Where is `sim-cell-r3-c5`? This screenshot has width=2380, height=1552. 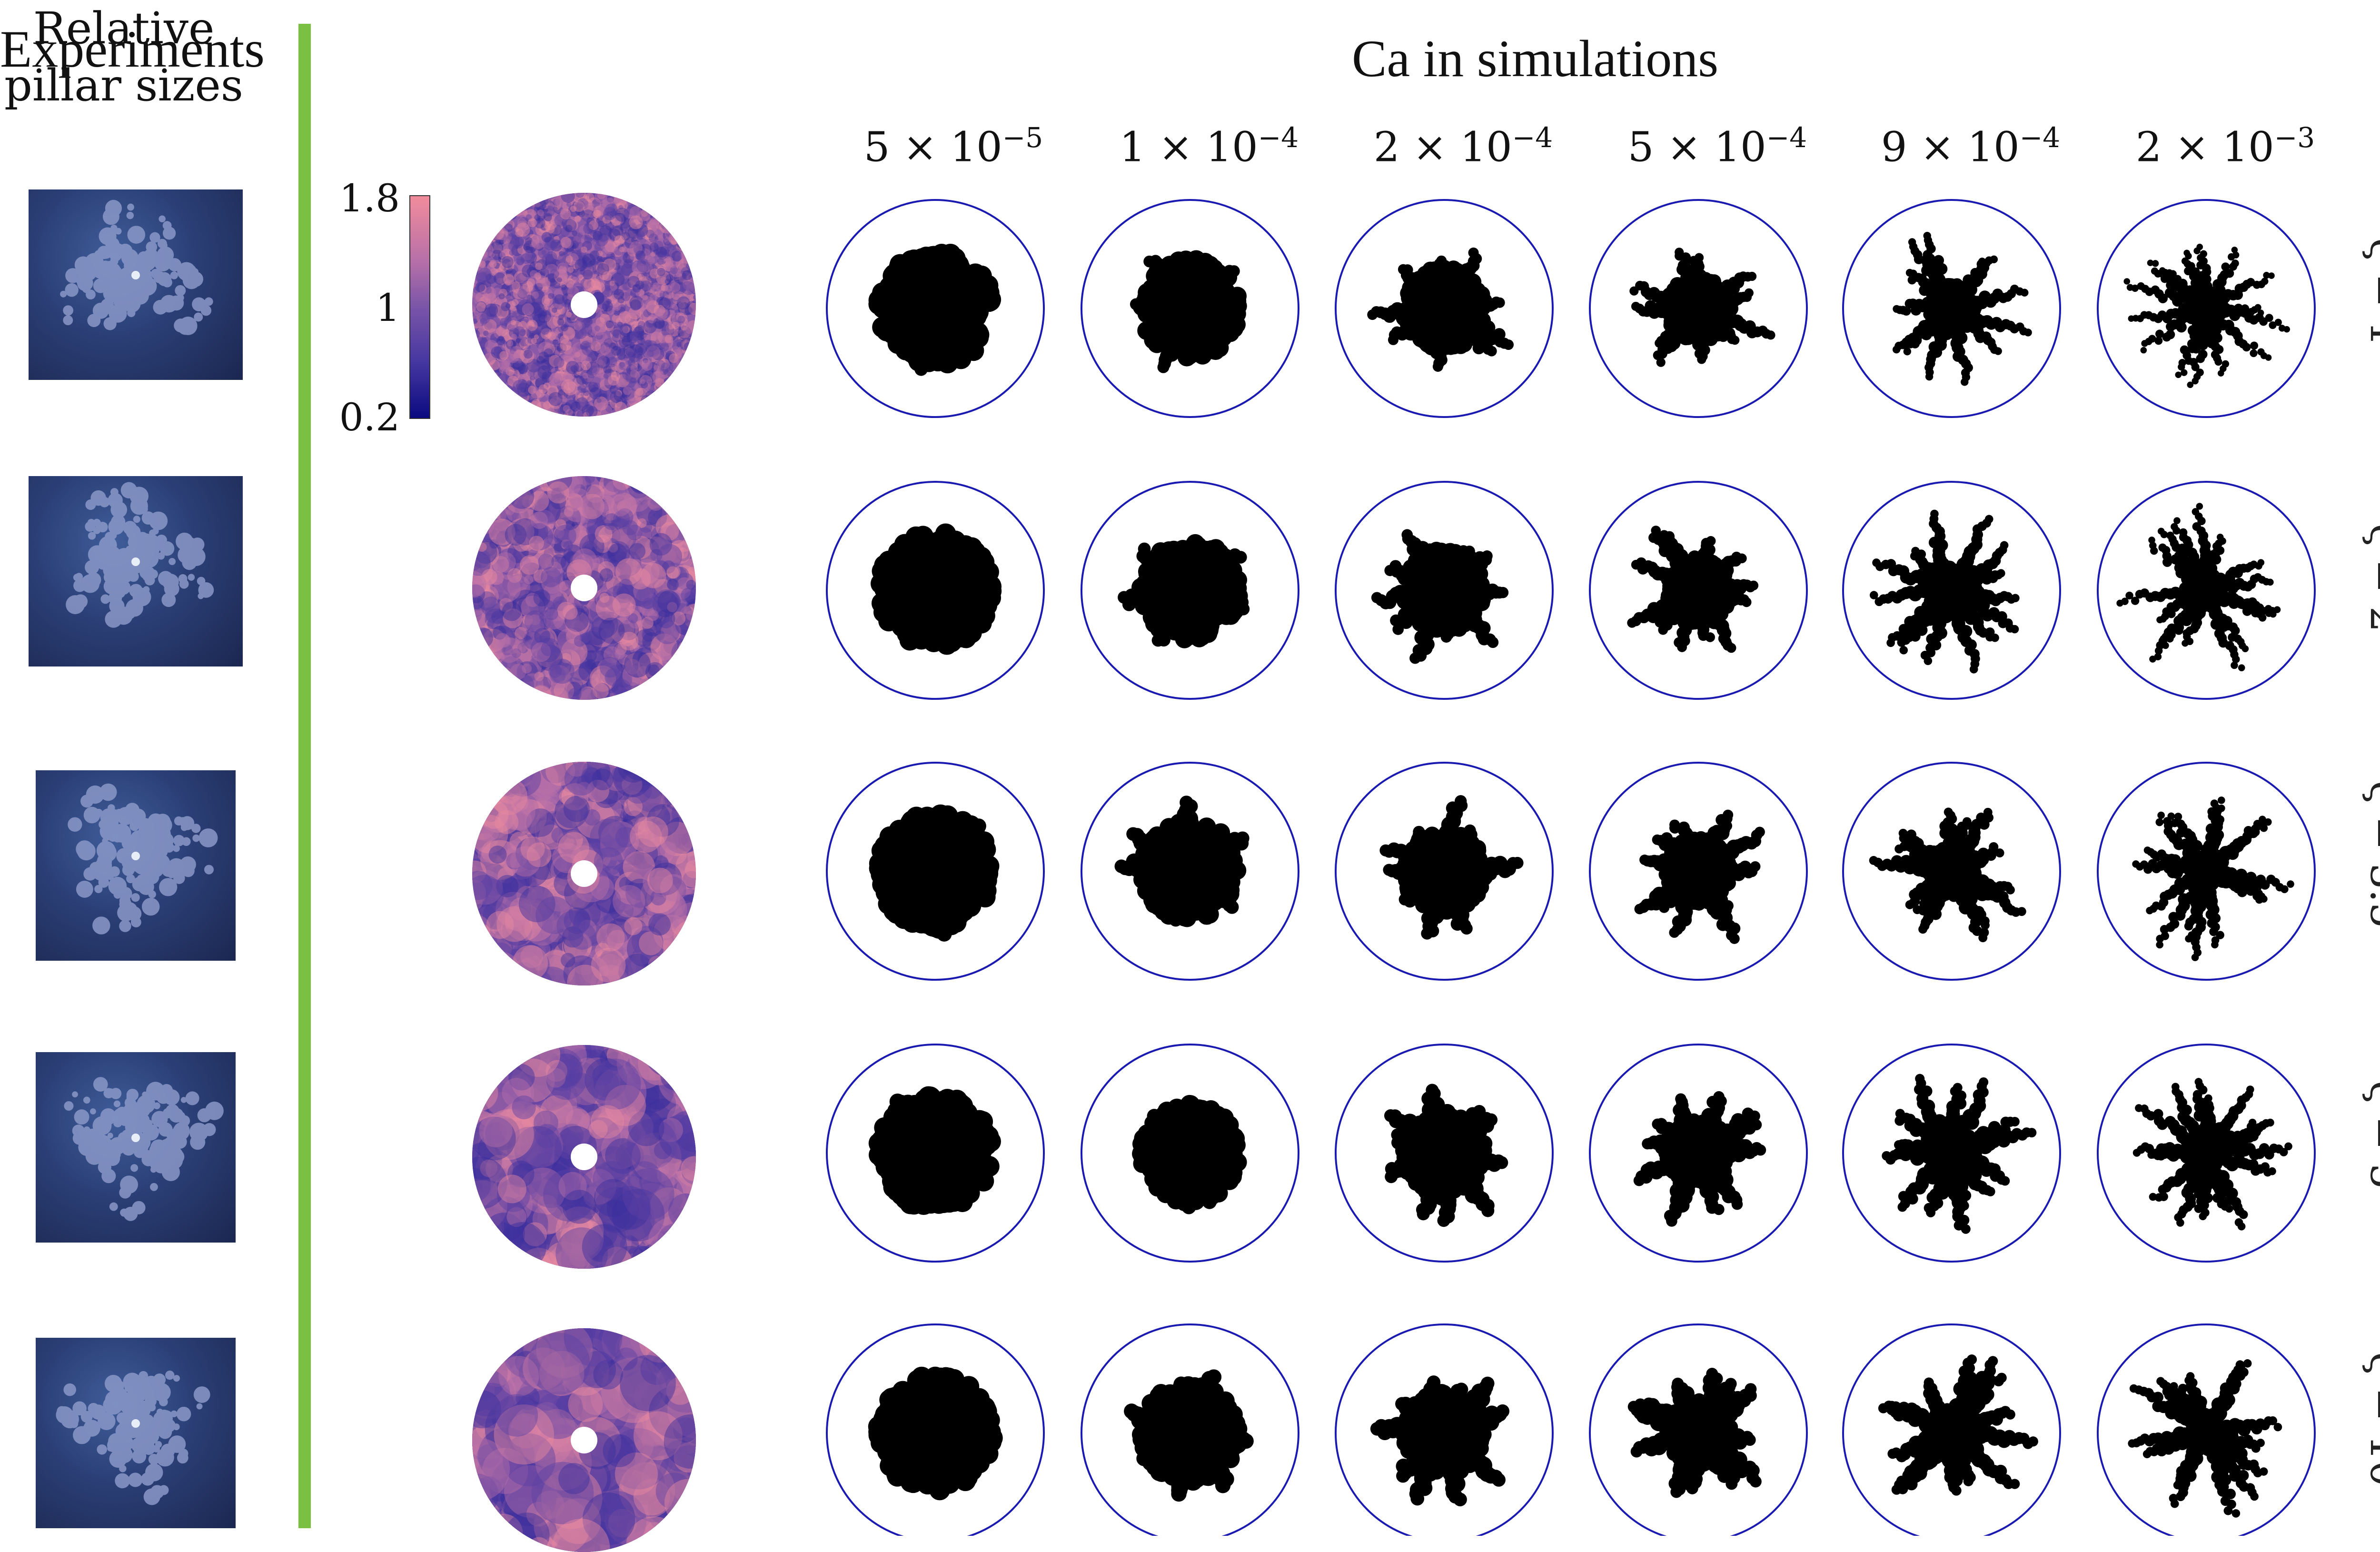 sim-cell-r3-c5 is located at coordinates (1951, 872).